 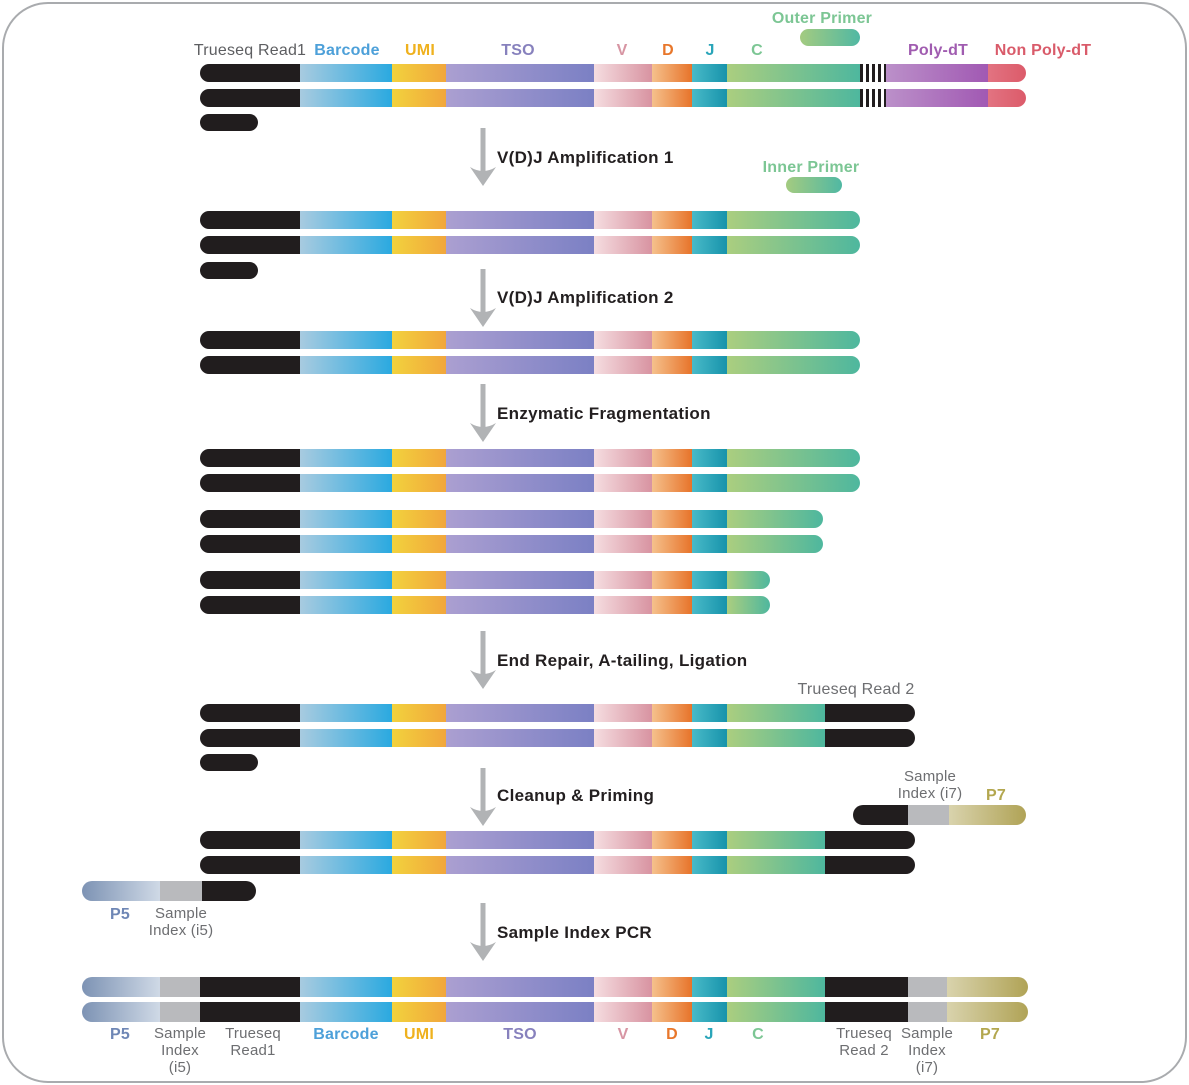 What do you see at coordinates (575, 932) in the screenshot?
I see `step-label-sample-index-pcr: Sample Index PCR` at bounding box center [575, 932].